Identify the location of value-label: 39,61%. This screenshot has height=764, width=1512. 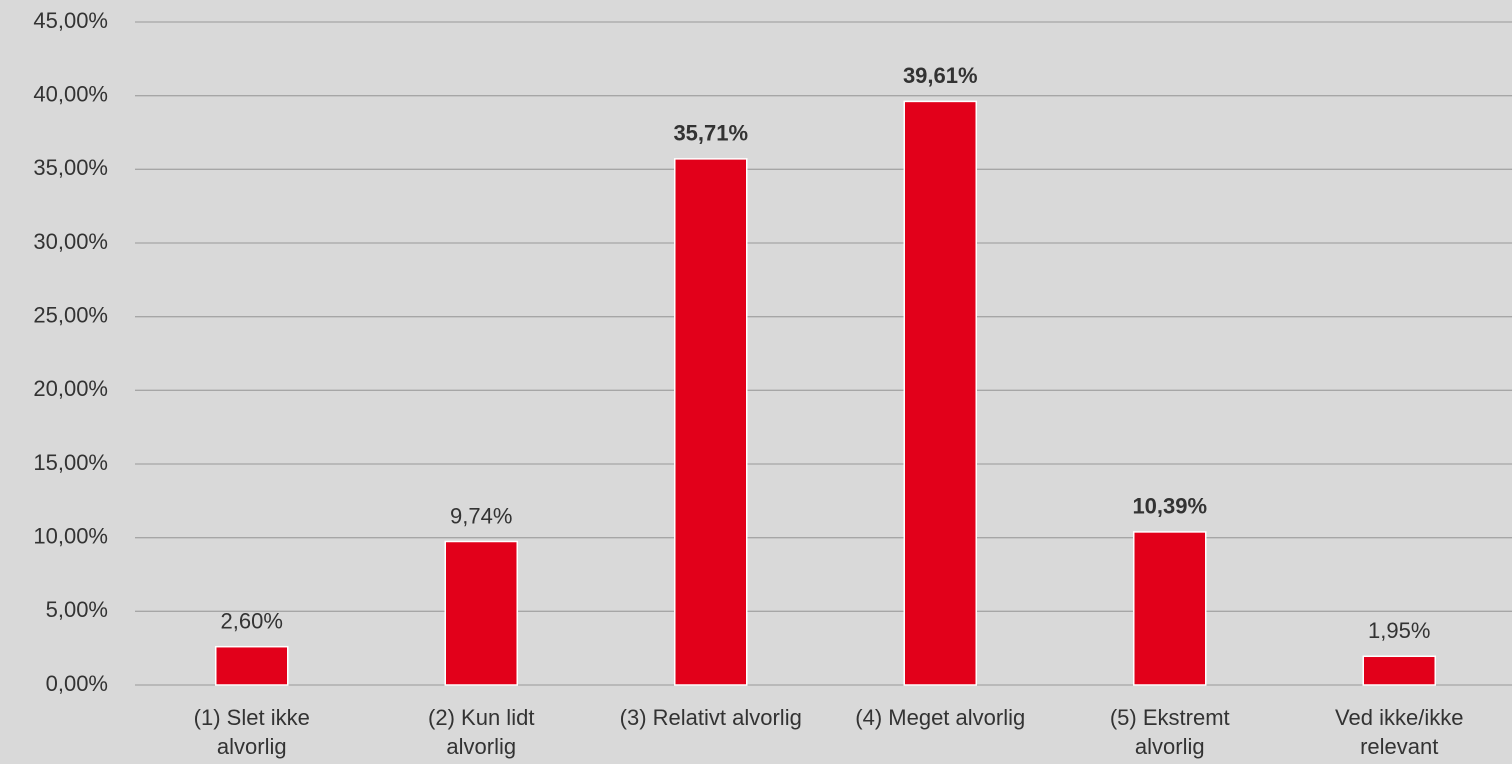
(940, 75).